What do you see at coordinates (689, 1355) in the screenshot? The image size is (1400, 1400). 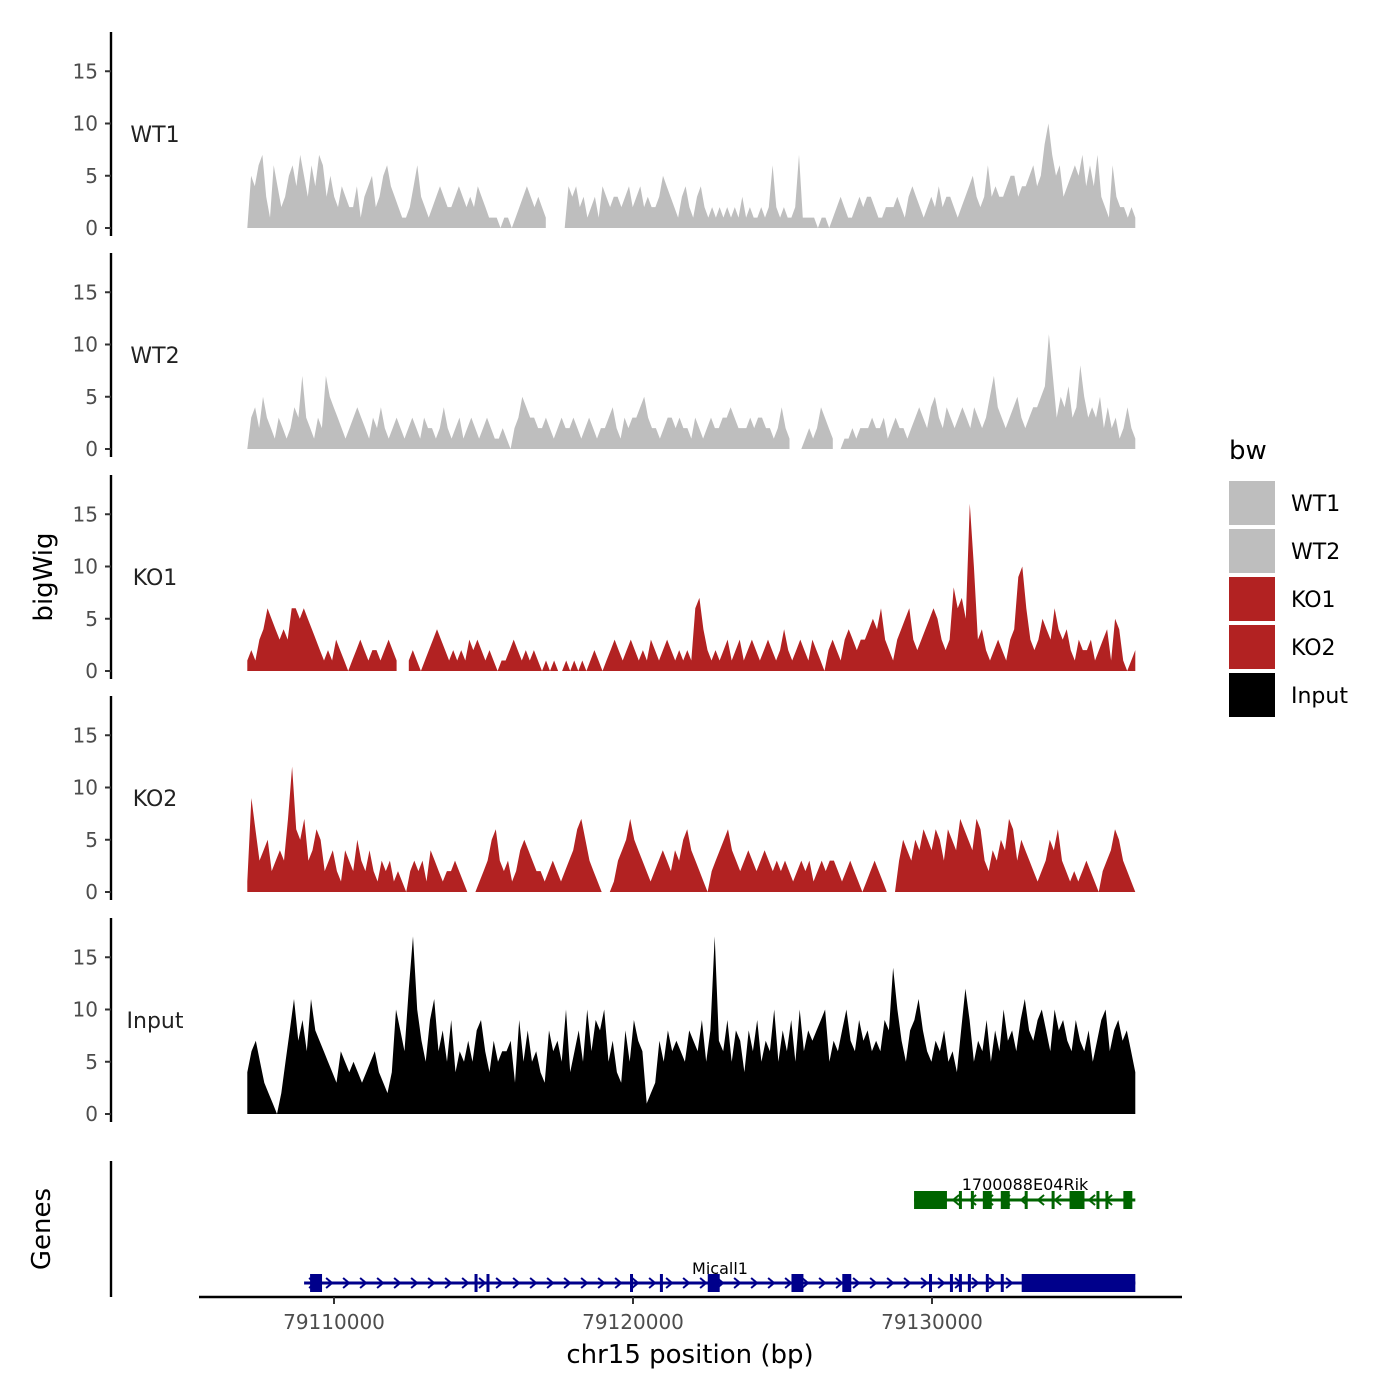 I see `x-axis-title: chr15 position (bp)` at bounding box center [689, 1355].